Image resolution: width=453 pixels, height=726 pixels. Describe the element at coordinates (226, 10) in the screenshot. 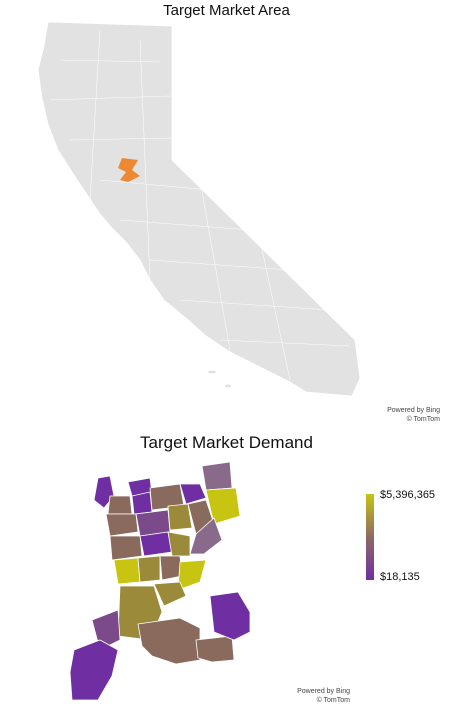

I see `map-title-area: Target Market Area` at that location.